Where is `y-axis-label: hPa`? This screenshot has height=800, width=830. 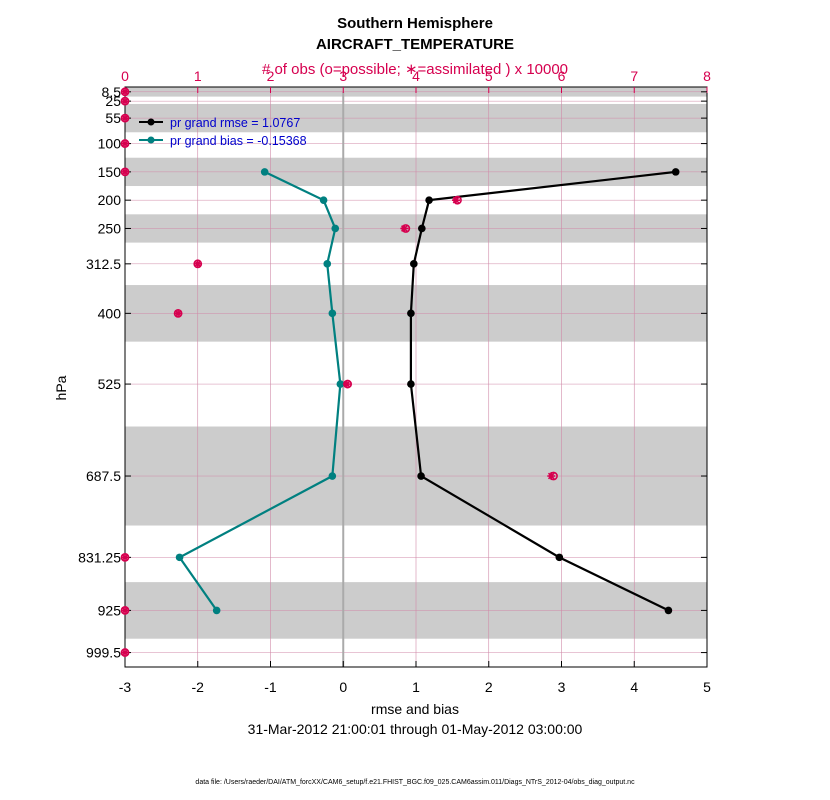
y-axis-label: hPa is located at coordinates (61, 387).